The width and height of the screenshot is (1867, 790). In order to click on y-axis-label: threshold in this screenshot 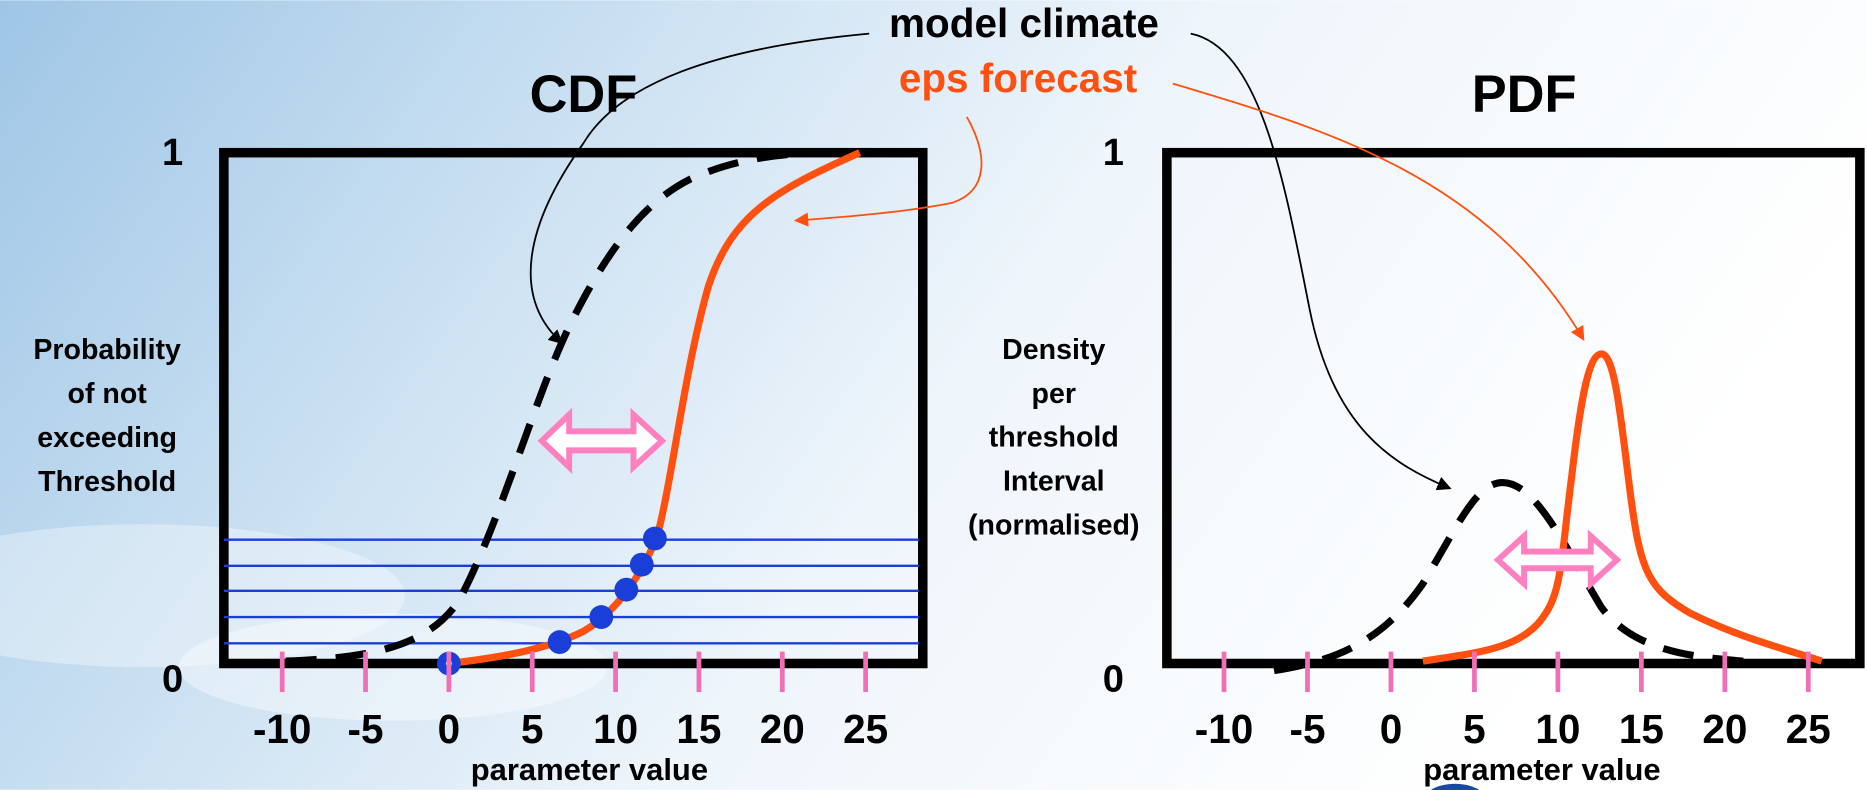, I will do `click(1054, 438)`.